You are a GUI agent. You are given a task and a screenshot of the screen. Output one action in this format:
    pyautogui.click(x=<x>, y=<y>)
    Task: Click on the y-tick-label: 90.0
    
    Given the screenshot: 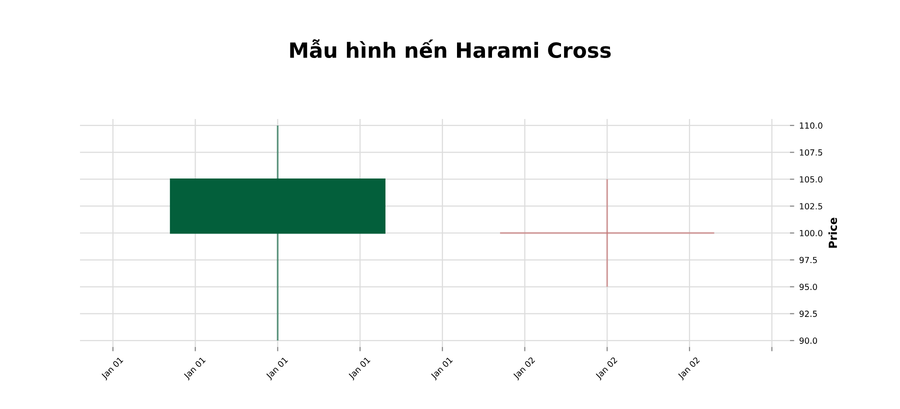 What is the action you would take?
    pyautogui.click(x=809, y=341)
    